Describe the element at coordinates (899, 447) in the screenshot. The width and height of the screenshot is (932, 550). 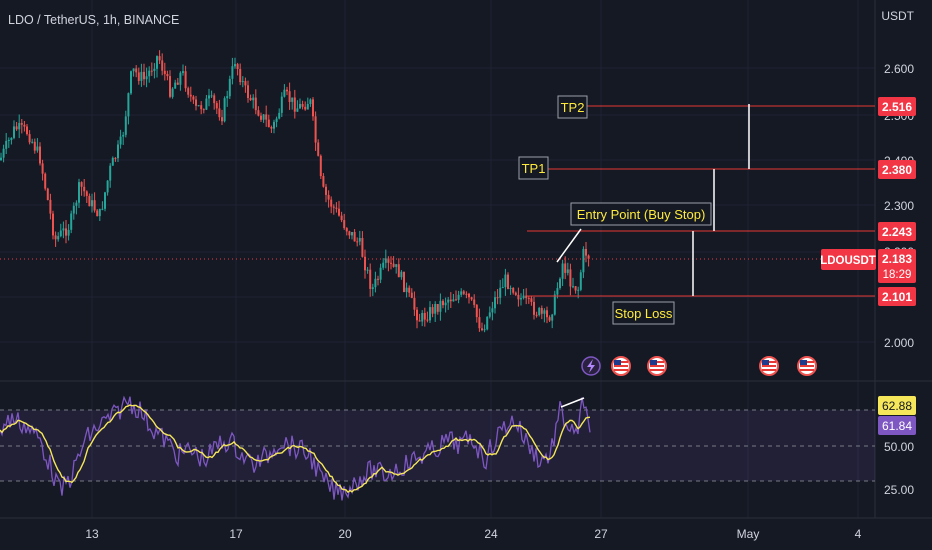
I see `rsi-tick: 50.00` at that location.